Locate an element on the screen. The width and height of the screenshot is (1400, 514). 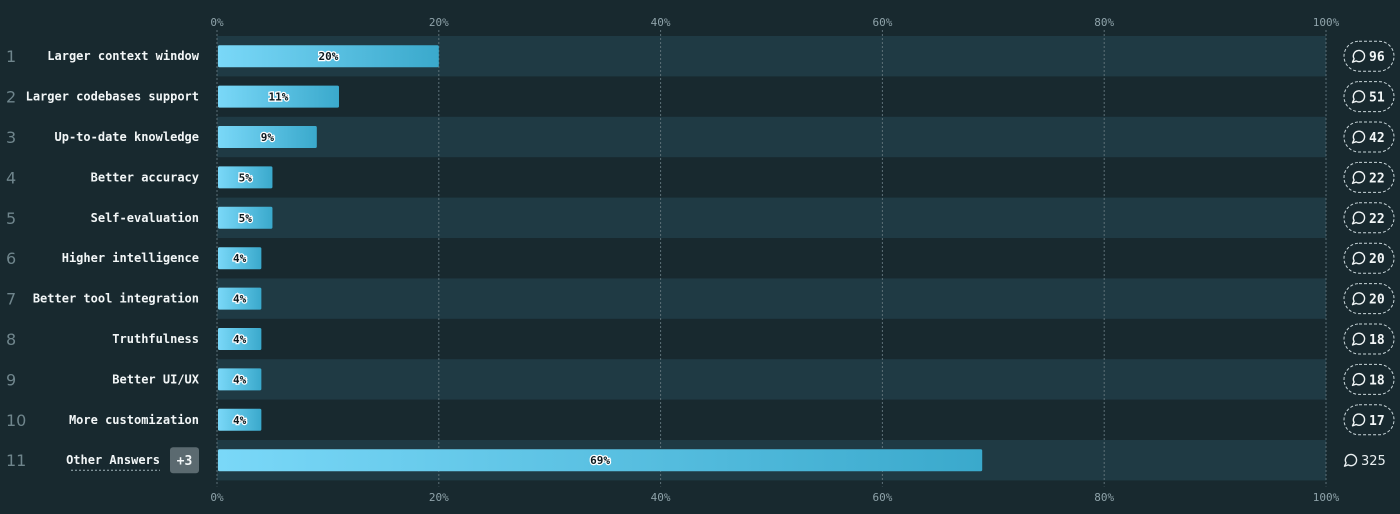
rank-number: 6 is located at coordinates (11, 258).